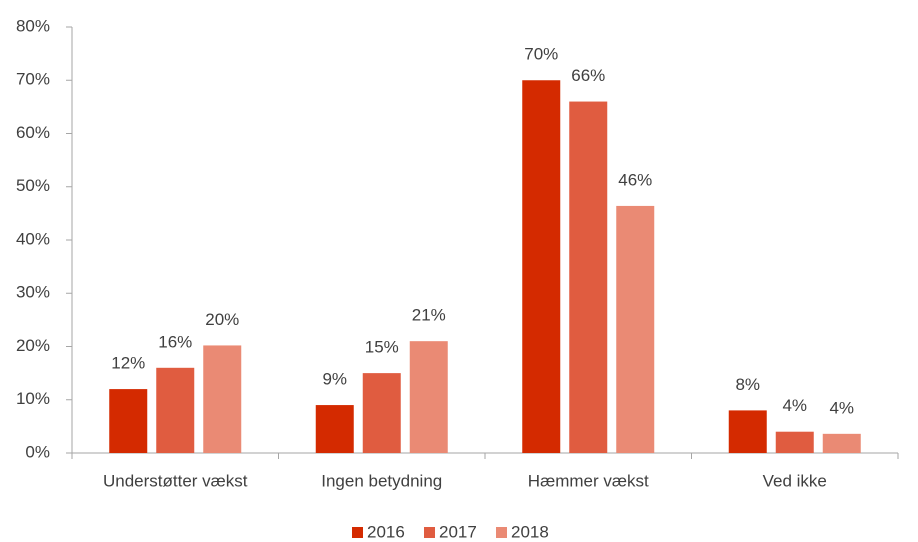 This screenshot has height=542, width=918. What do you see at coordinates (635, 179) in the screenshot?
I see `data-label: 46%` at bounding box center [635, 179].